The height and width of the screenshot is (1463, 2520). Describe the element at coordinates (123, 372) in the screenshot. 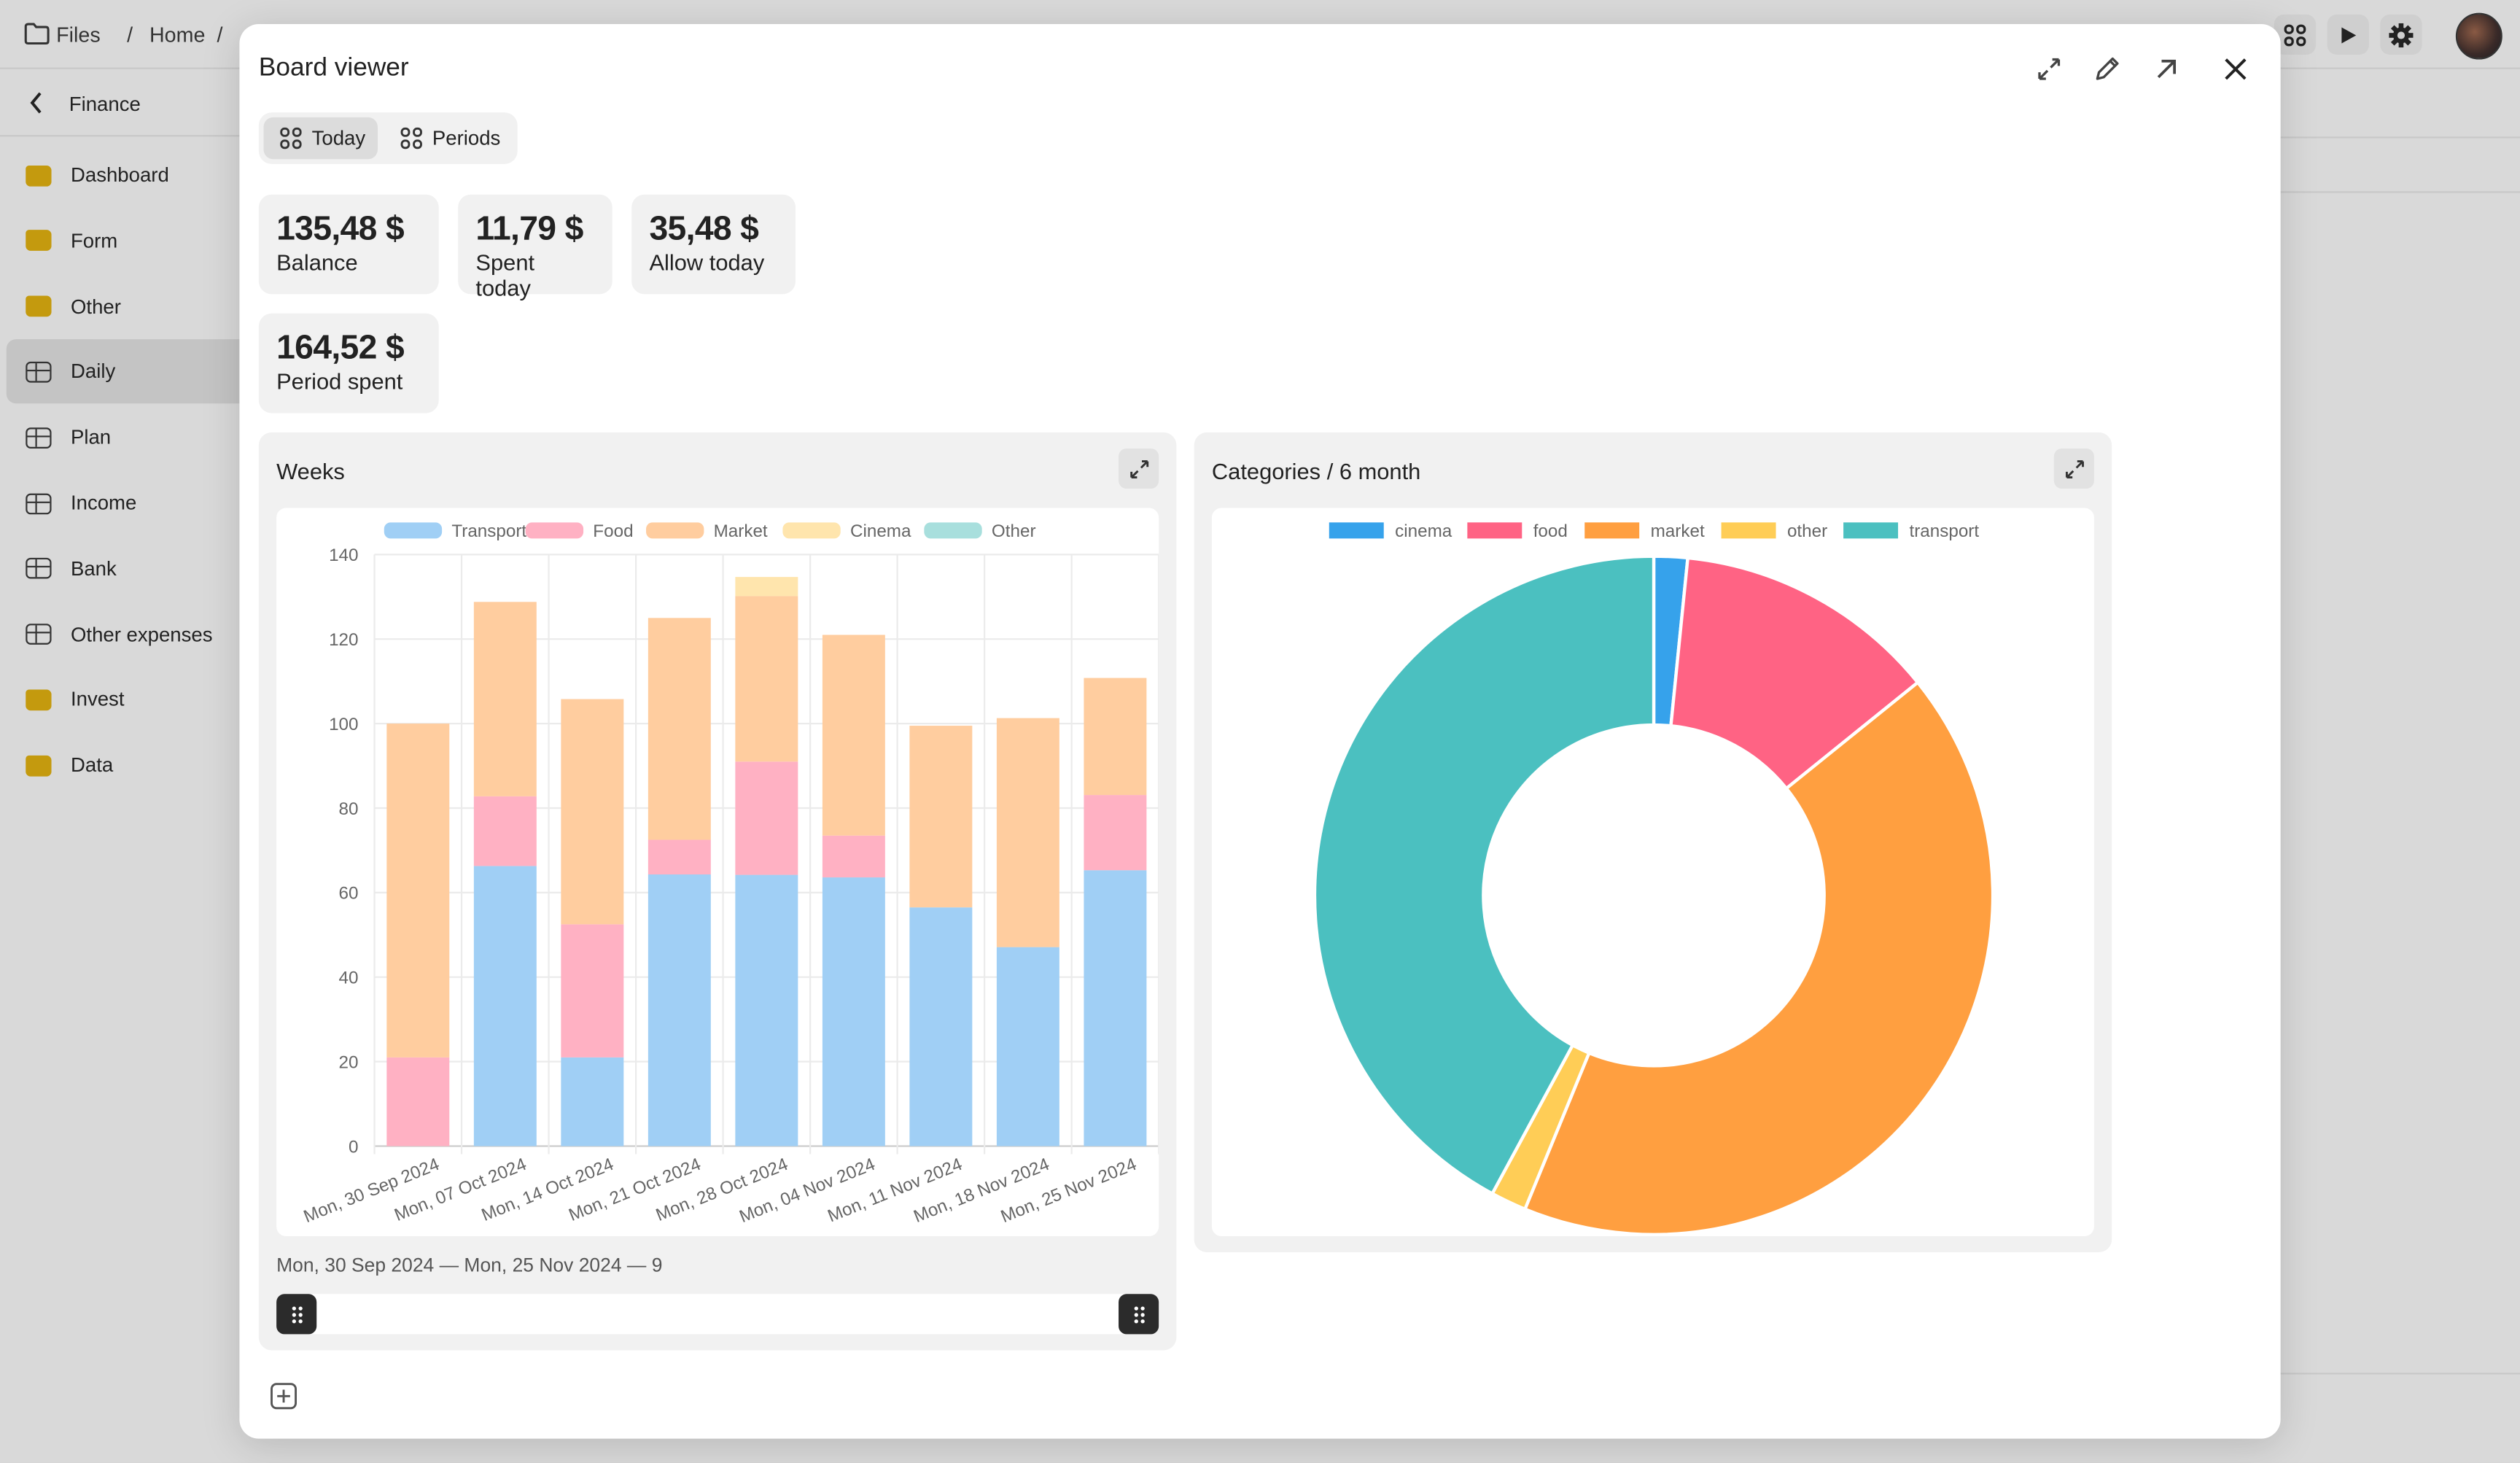

I see `sidebar-item-daily: Daily` at that location.